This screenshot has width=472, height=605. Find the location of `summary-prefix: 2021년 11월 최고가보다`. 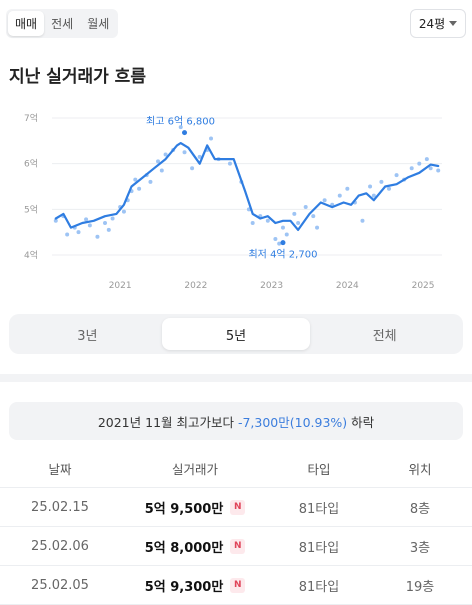

summary-prefix: 2021년 11월 최고가보다 is located at coordinates (167, 422).